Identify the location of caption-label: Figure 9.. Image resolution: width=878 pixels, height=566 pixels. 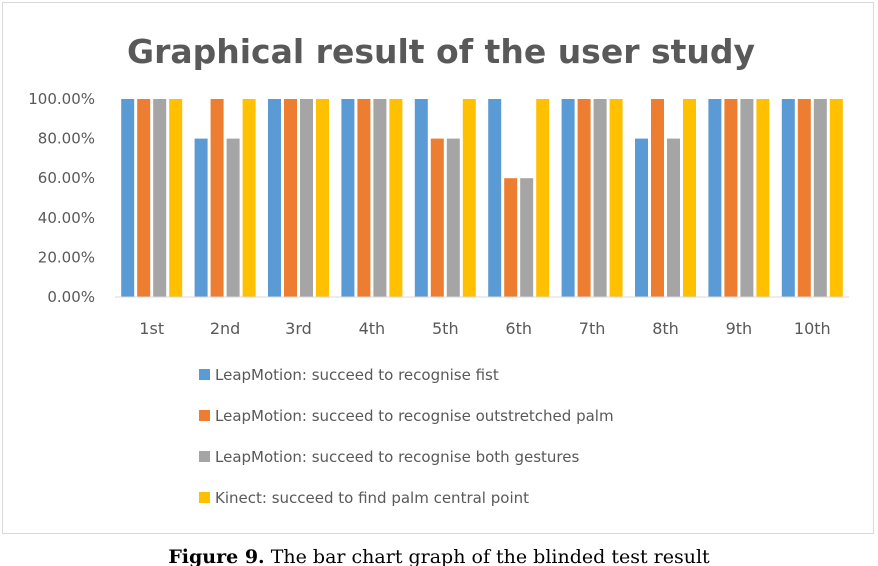
(216, 556).